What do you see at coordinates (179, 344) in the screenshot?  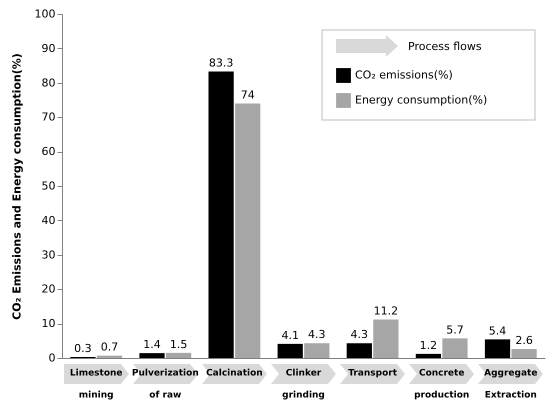 I see `data-label: 1.5` at bounding box center [179, 344].